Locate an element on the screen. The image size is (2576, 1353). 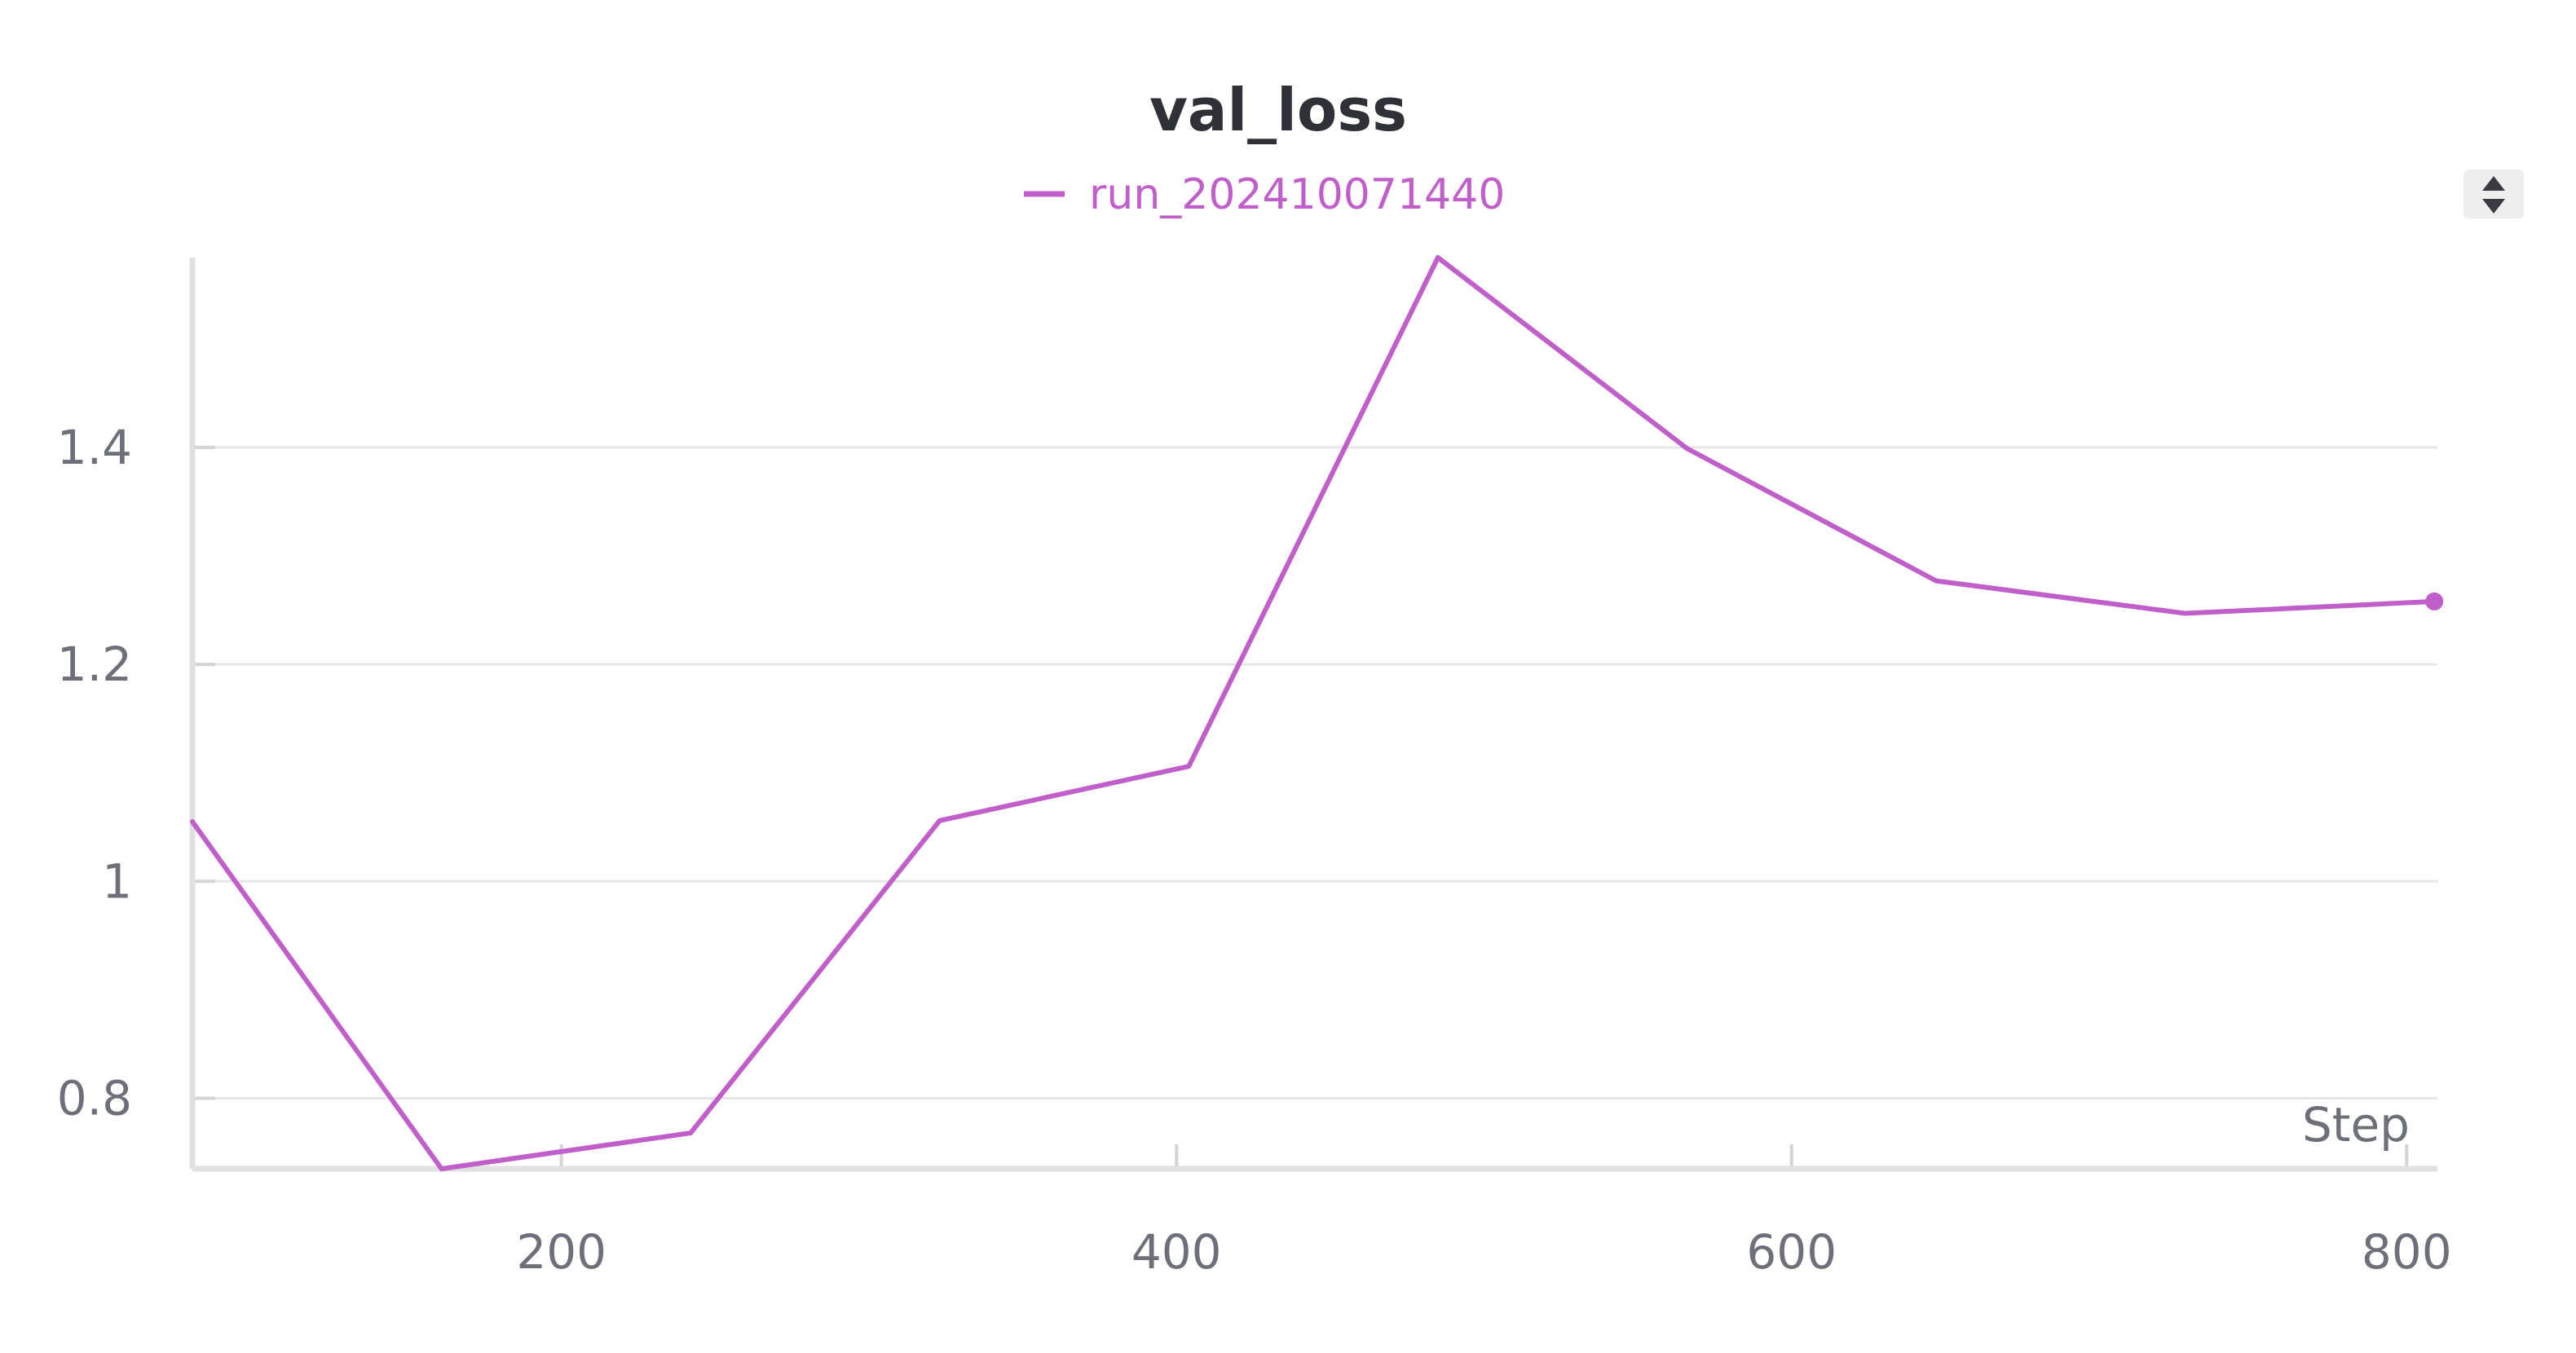
x-tick-label: 200 is located at coordinates (561, 1252).